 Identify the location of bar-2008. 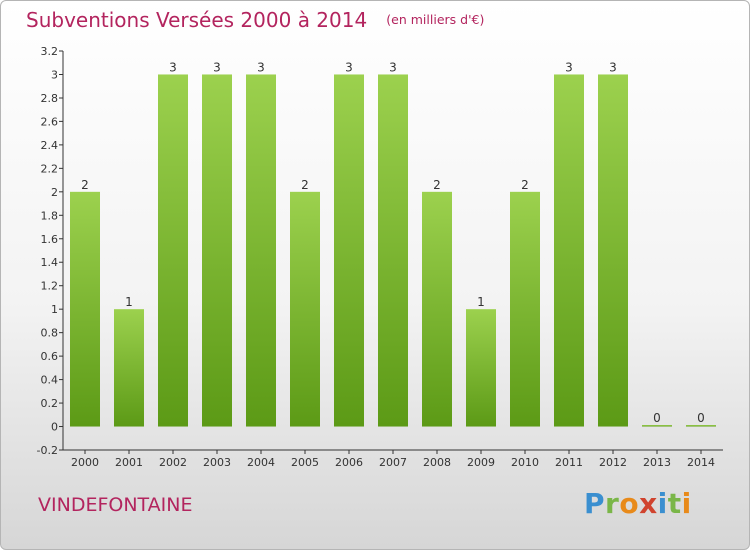
(437, 309).